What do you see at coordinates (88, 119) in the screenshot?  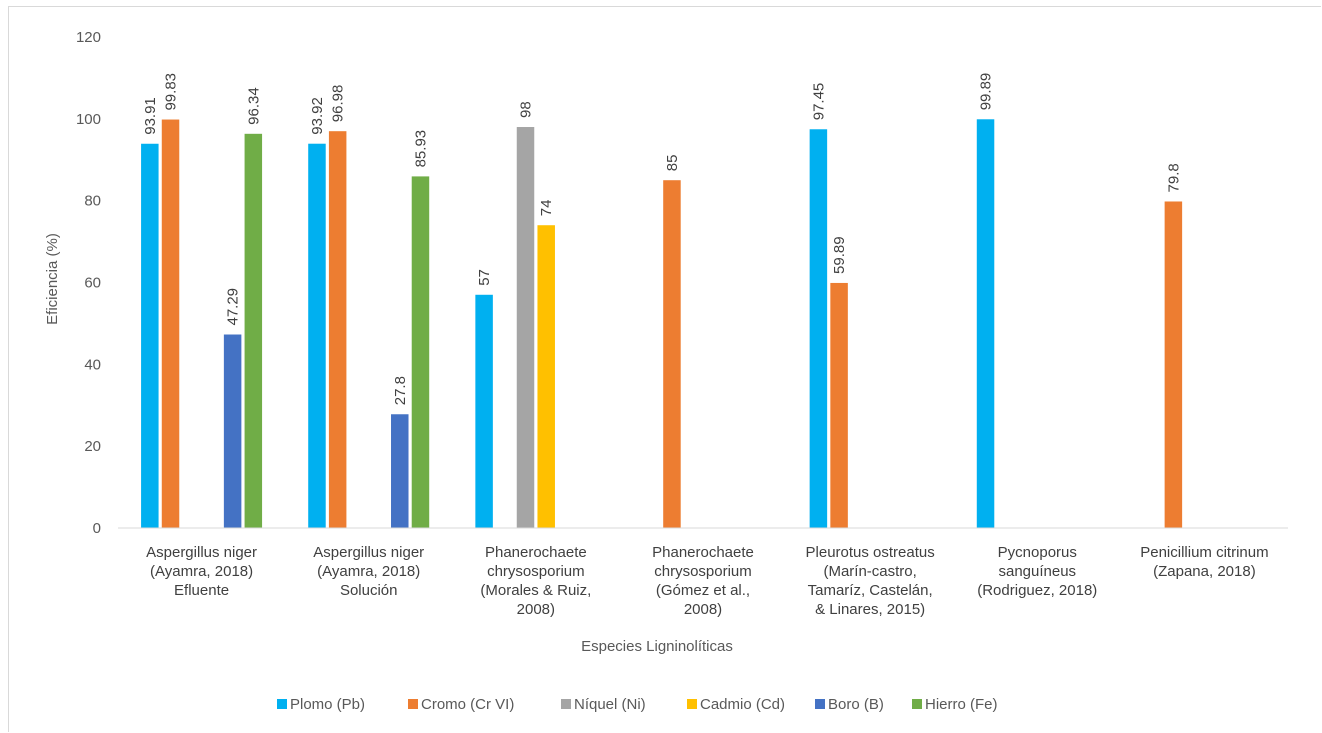 I see `y-tick-label: 100` at bounding box center [88, 119].